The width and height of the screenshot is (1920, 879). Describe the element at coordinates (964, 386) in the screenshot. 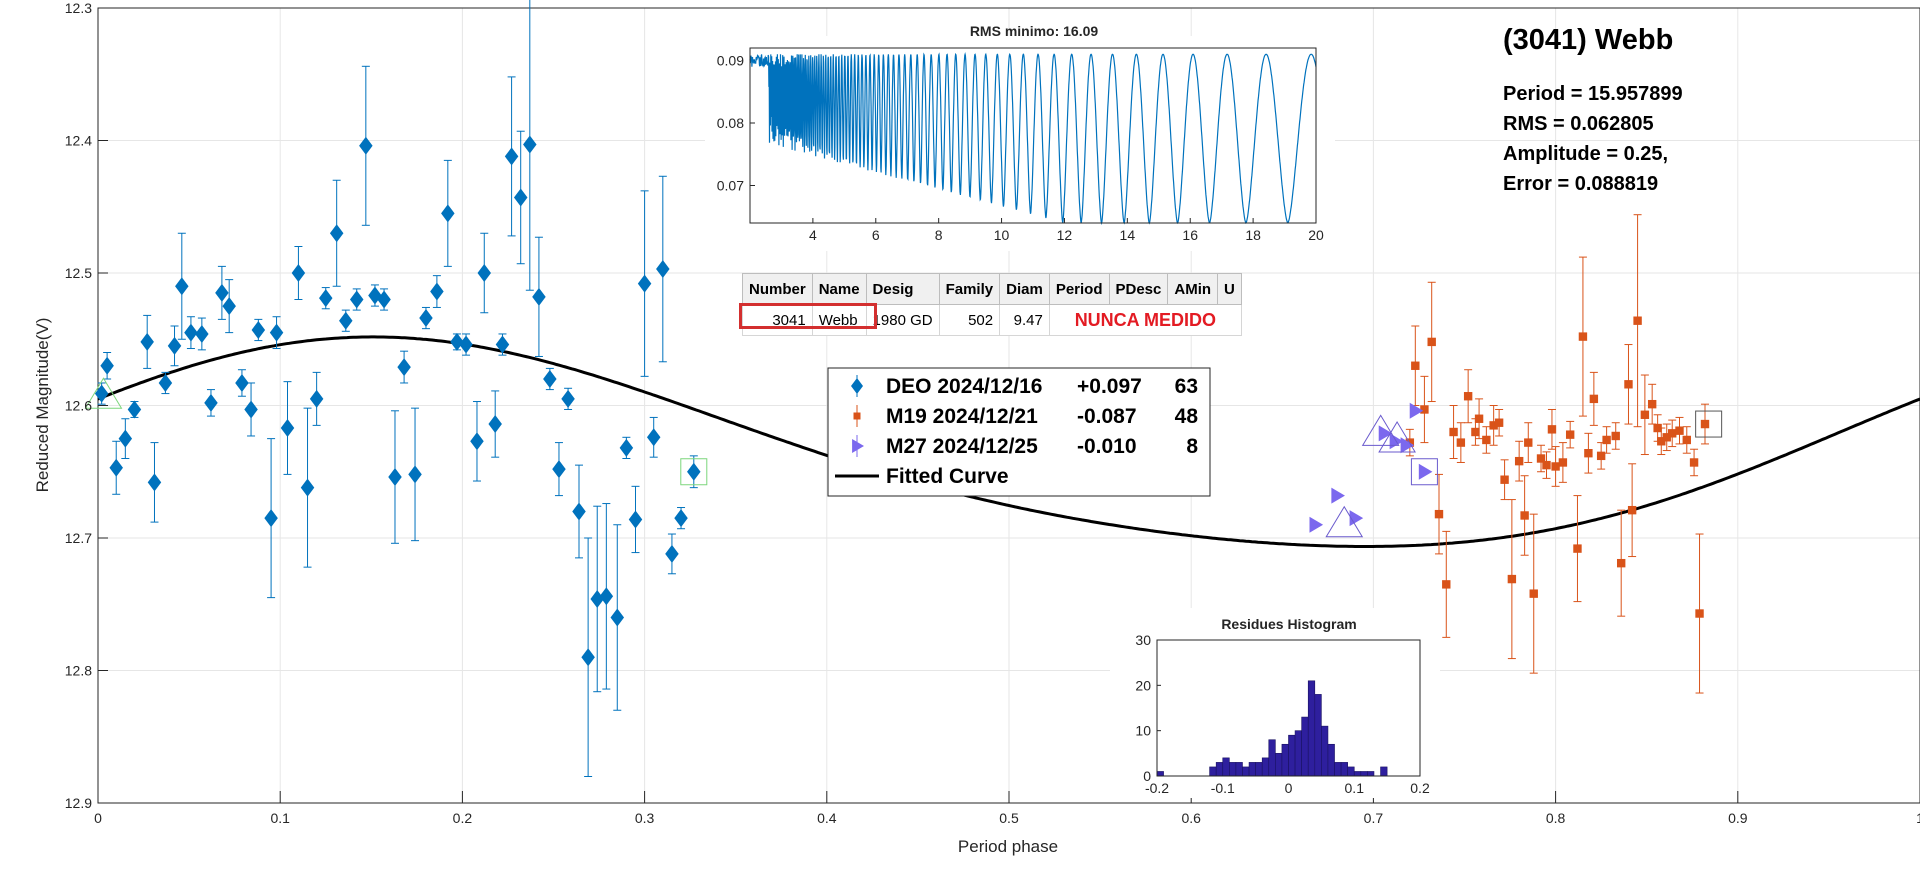

I see `legend-series-name: DEO 2024/12/16` at that location.